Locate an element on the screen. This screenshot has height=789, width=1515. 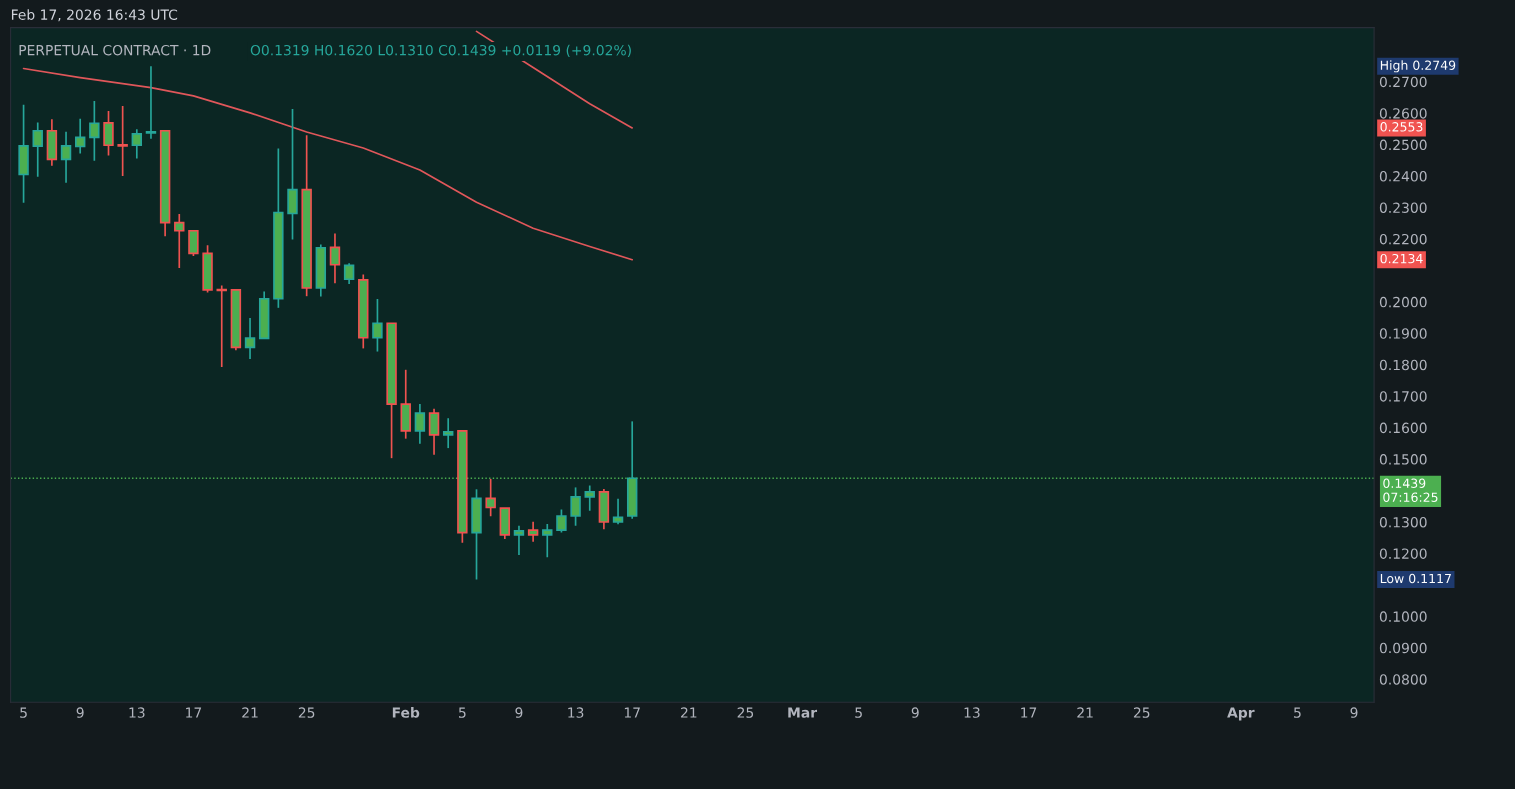
text: Feb 17, 2026 16:43 UTC is located at coordinates (94, 15).